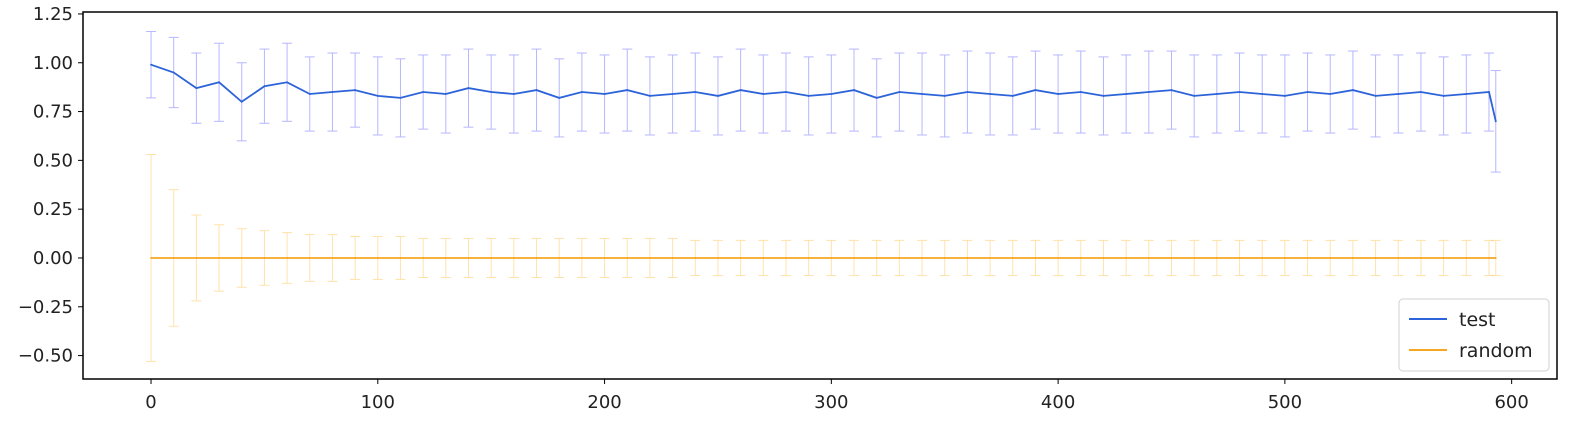 This screenshot has width=1577, height=422. What do you see at coordinates (1511, 402) in the screenshot?
I see `x-tick-label: 600` at bounding box center [1511, 402].